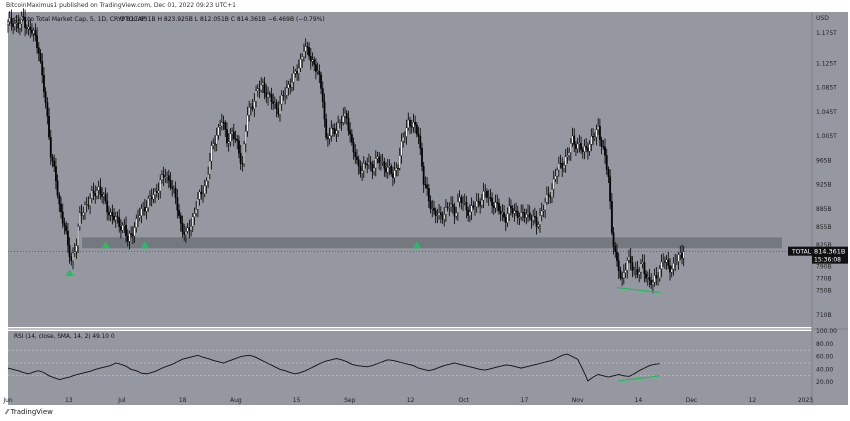 This screenshot has height=421, width=850. What do you see at coordinates (236, 400) in the screenshot?
I see `time-axis-tick: Aug` at bounding box center [236, 400].